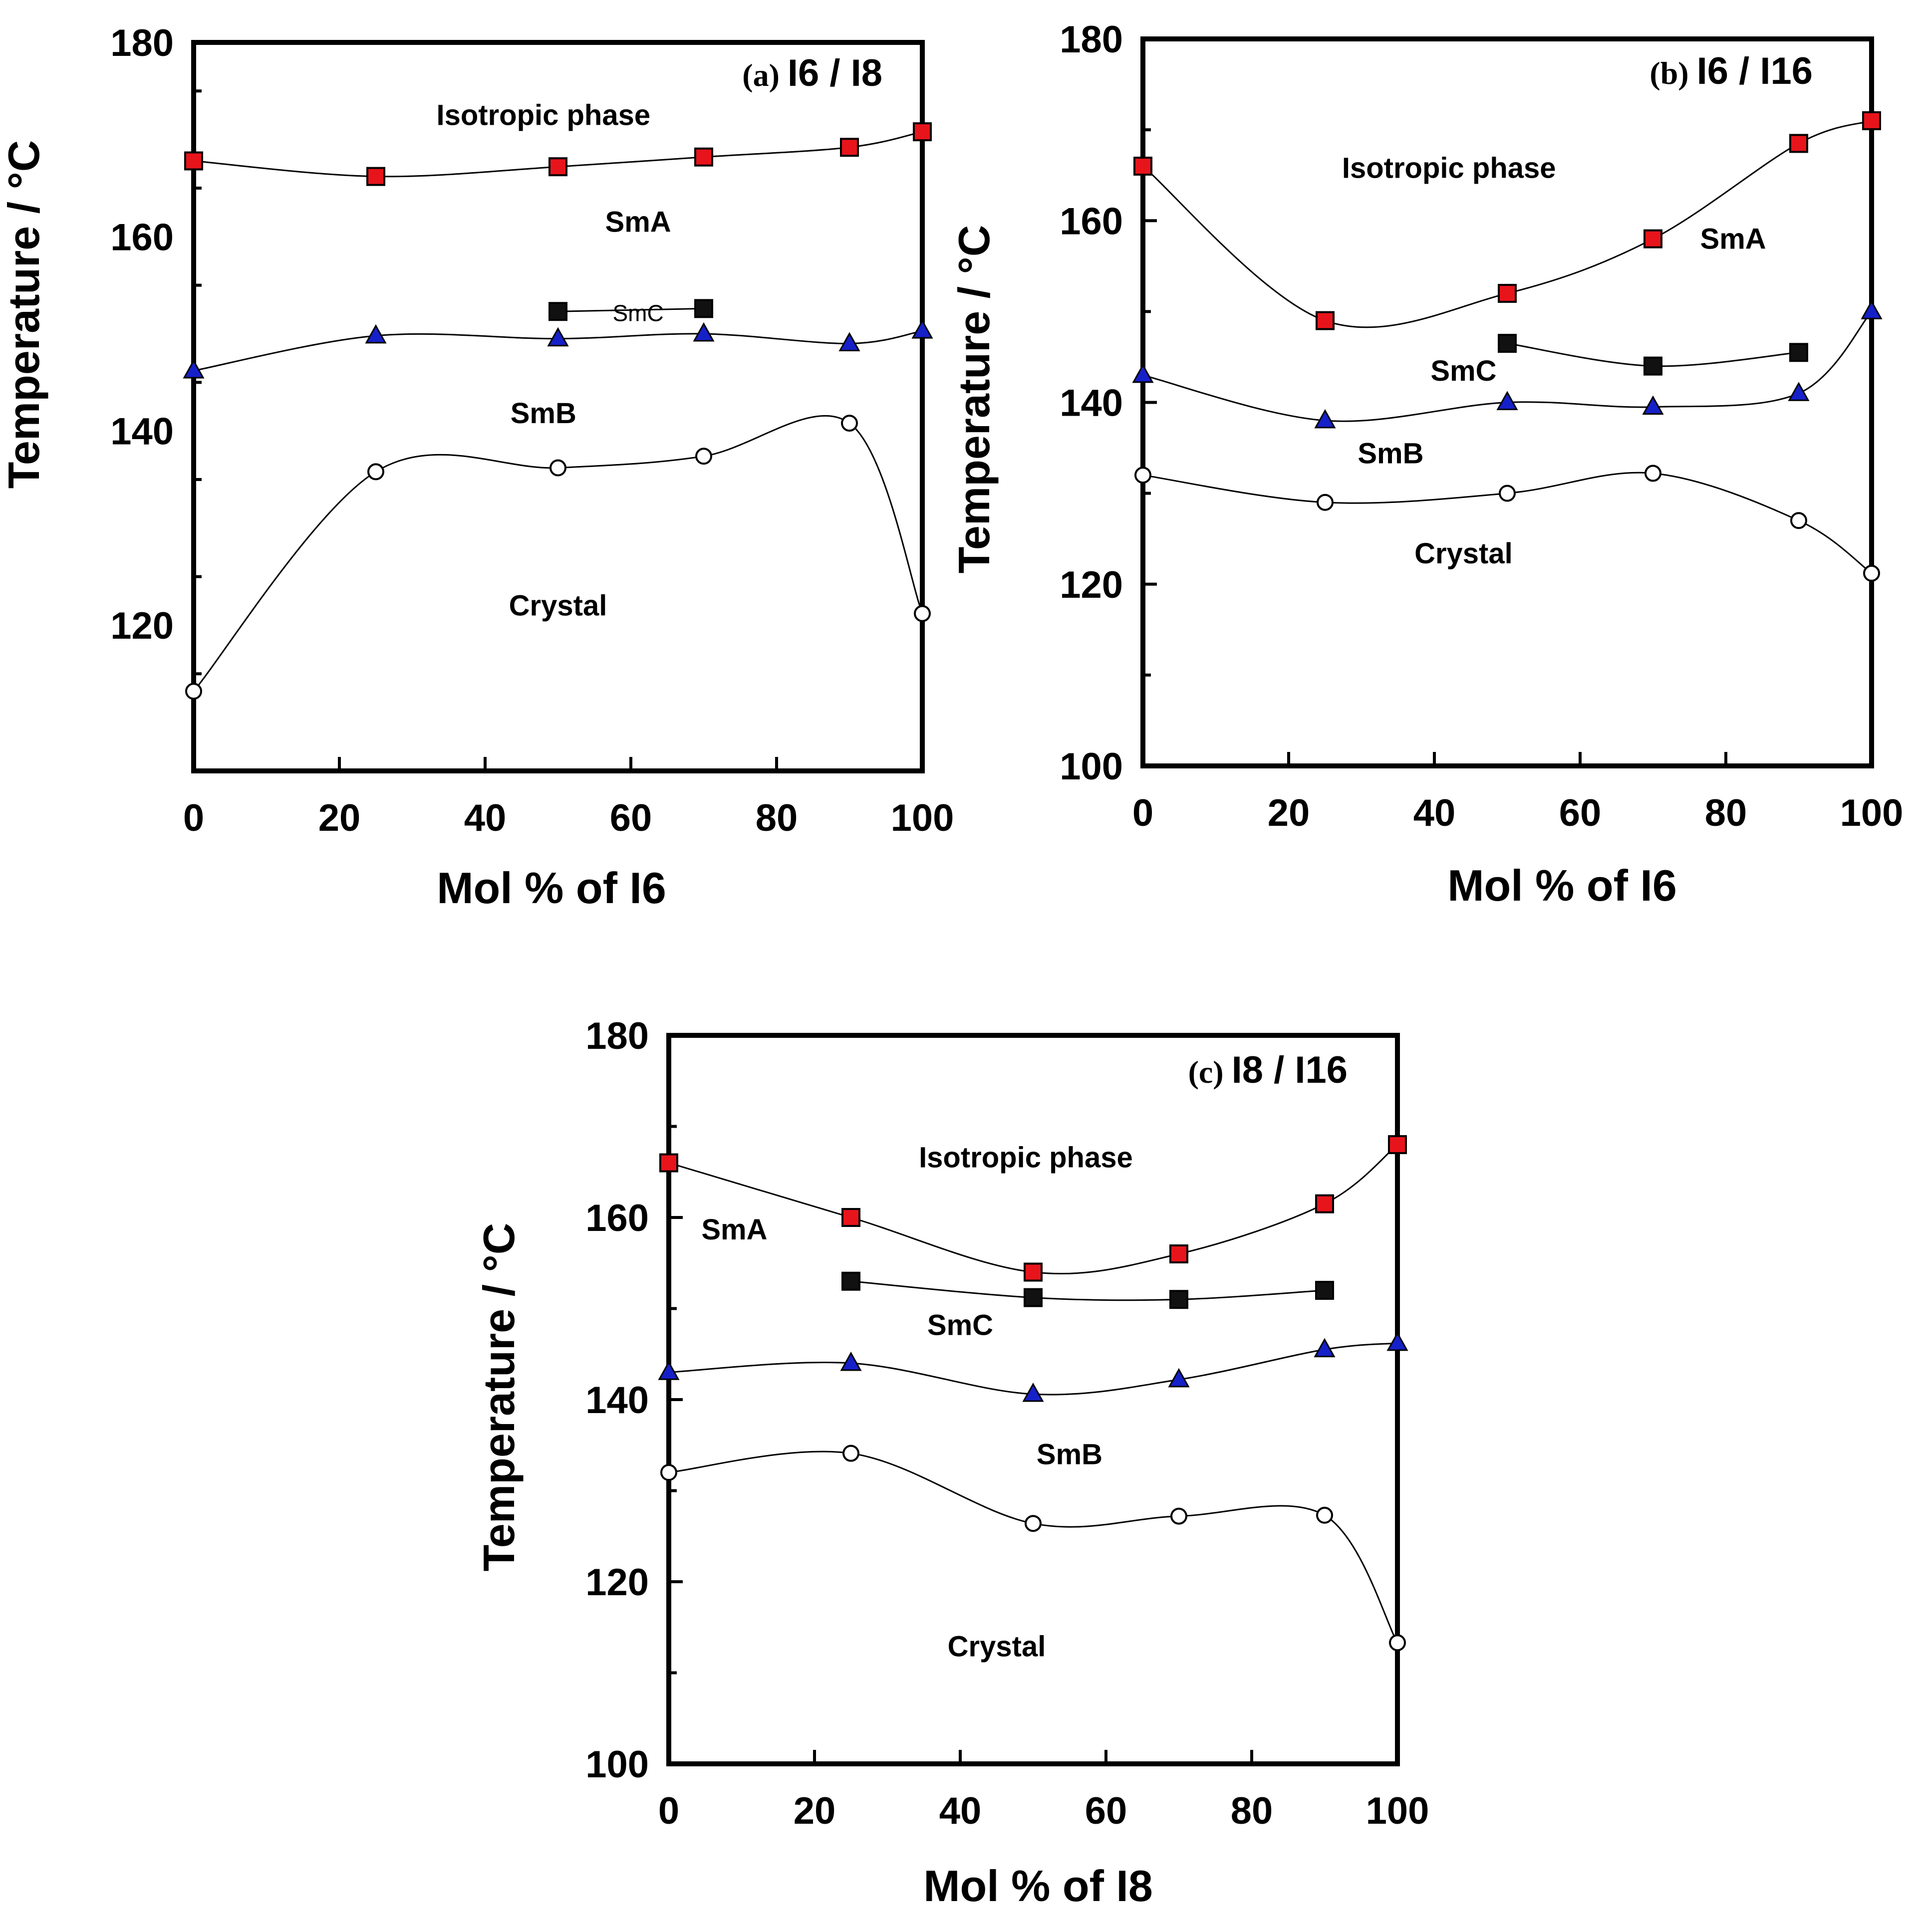 The height and width of the screenshot is (1932, 1915). What do you see at coordinates (1268, 1070) in the screenshot?
I see `panel-title: (c) I8 / I16` at bounding box center [1268, 1070].